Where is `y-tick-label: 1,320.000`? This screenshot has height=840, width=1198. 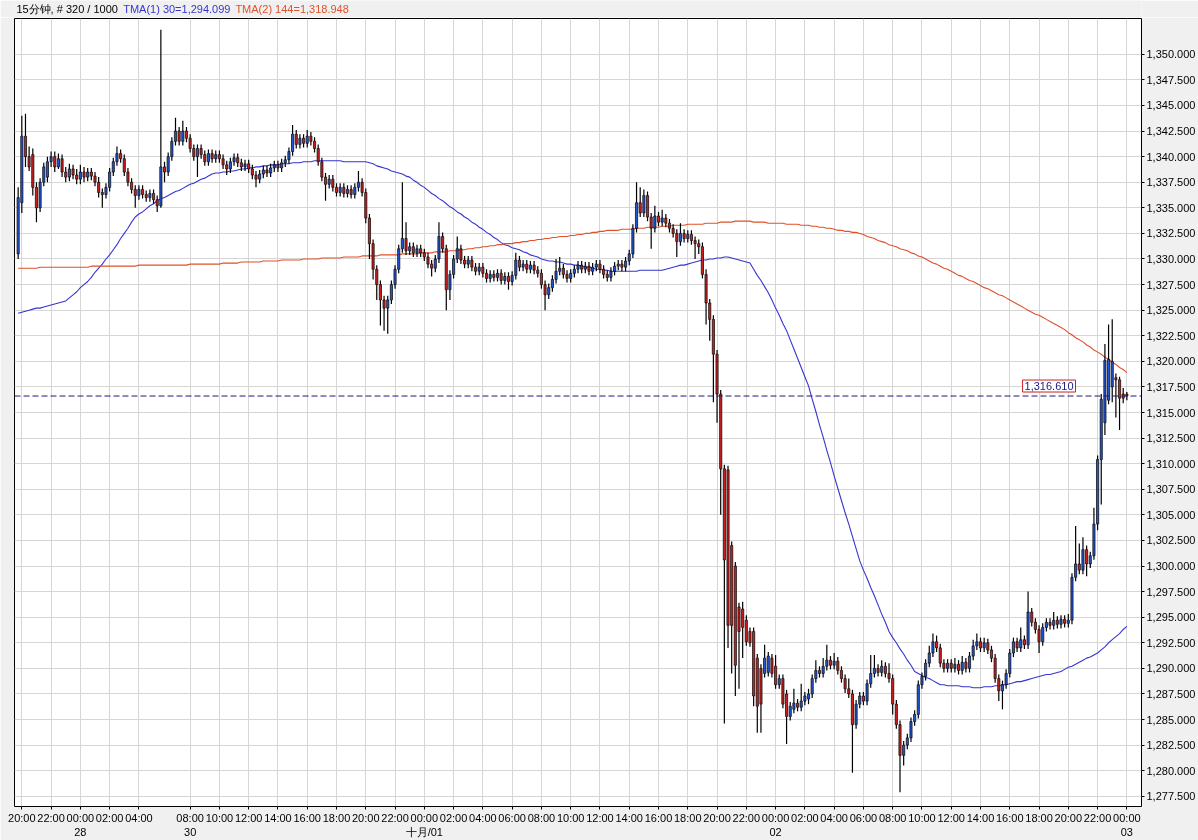 y-tick-label: 1,320.000 is located at coordinates (1171, 361).